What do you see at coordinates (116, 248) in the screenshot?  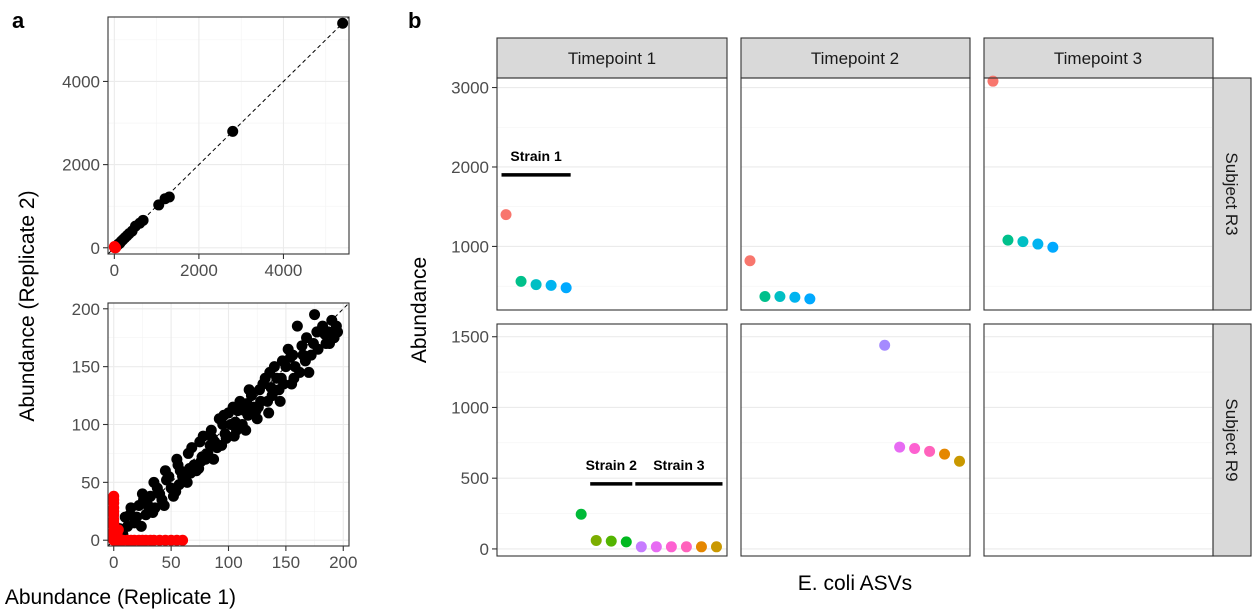 I see `a-top-point-red` at bounding box center [116, 248].